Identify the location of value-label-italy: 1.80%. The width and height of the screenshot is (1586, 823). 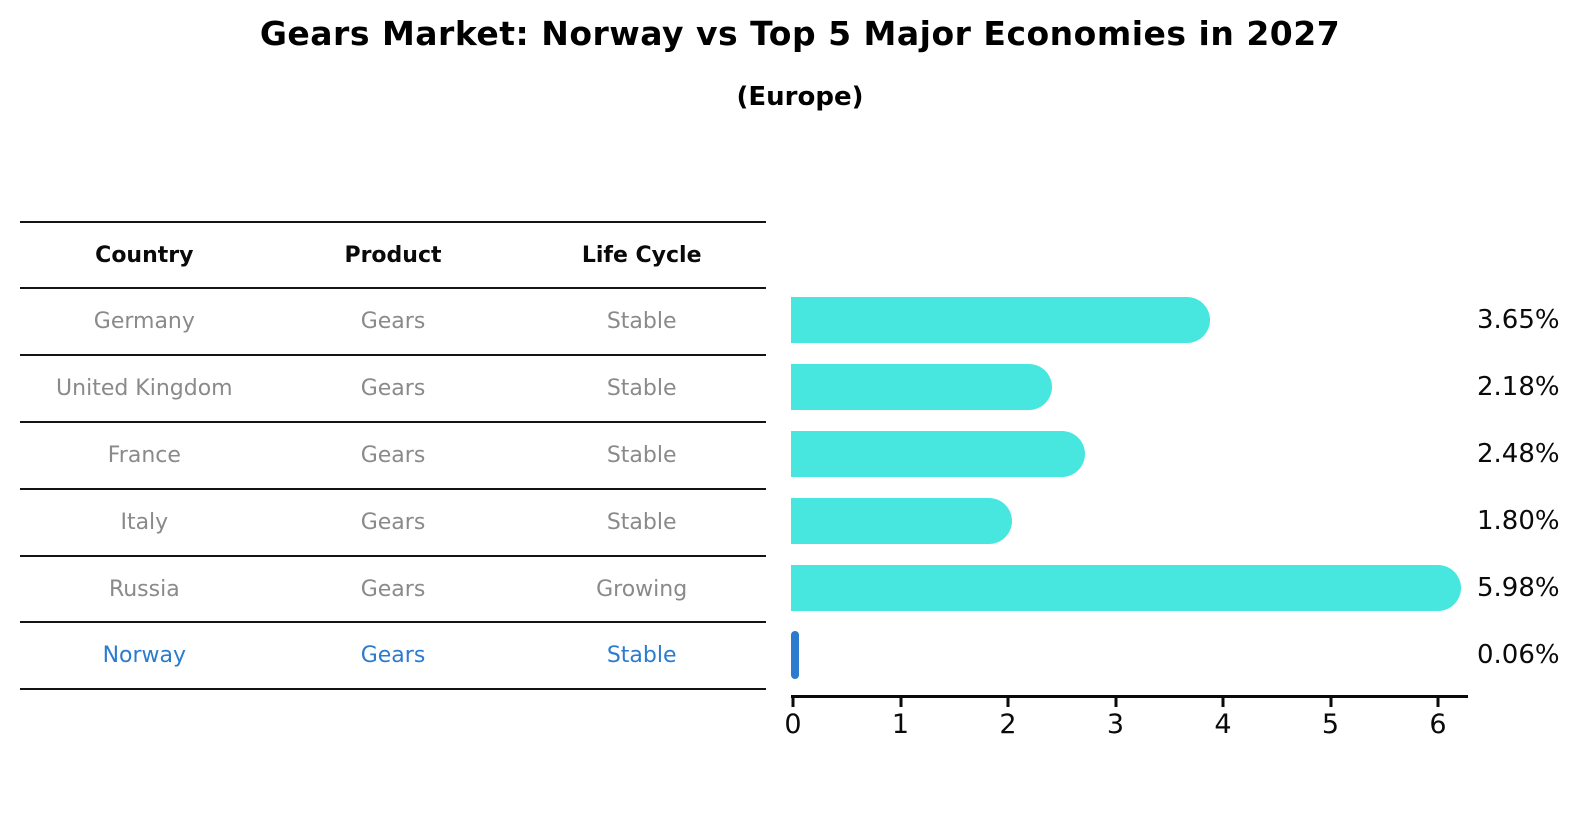
(1518, 521).